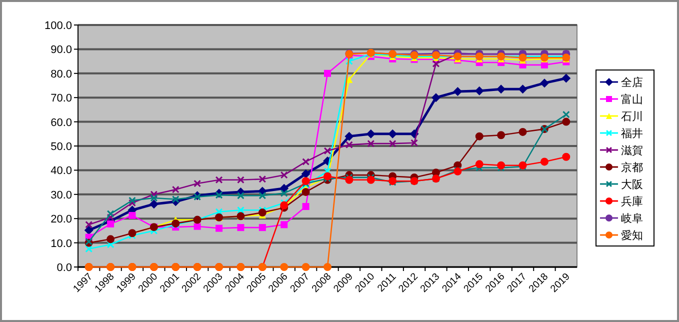 The image size is (679, 322). I want to click on legend-label: 岐阜, so click(632, 218).